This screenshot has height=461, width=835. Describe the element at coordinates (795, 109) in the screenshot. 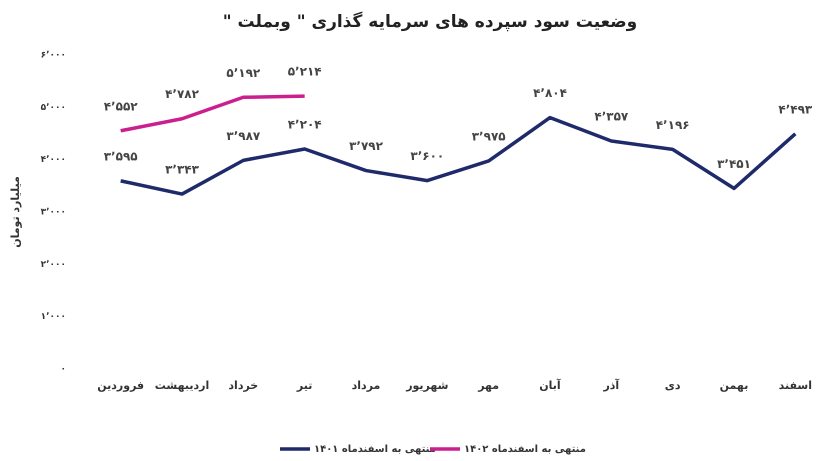

I see `data-label: ۴٬۴۹۳` at that location.